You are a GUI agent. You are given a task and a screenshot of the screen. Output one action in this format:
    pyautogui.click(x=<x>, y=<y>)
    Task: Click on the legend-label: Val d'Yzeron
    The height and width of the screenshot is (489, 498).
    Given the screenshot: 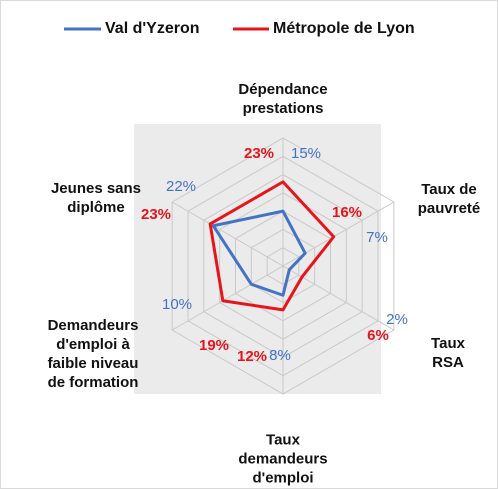 What is the action you would take?
    pyautogui.click(x=152, y=28)
    